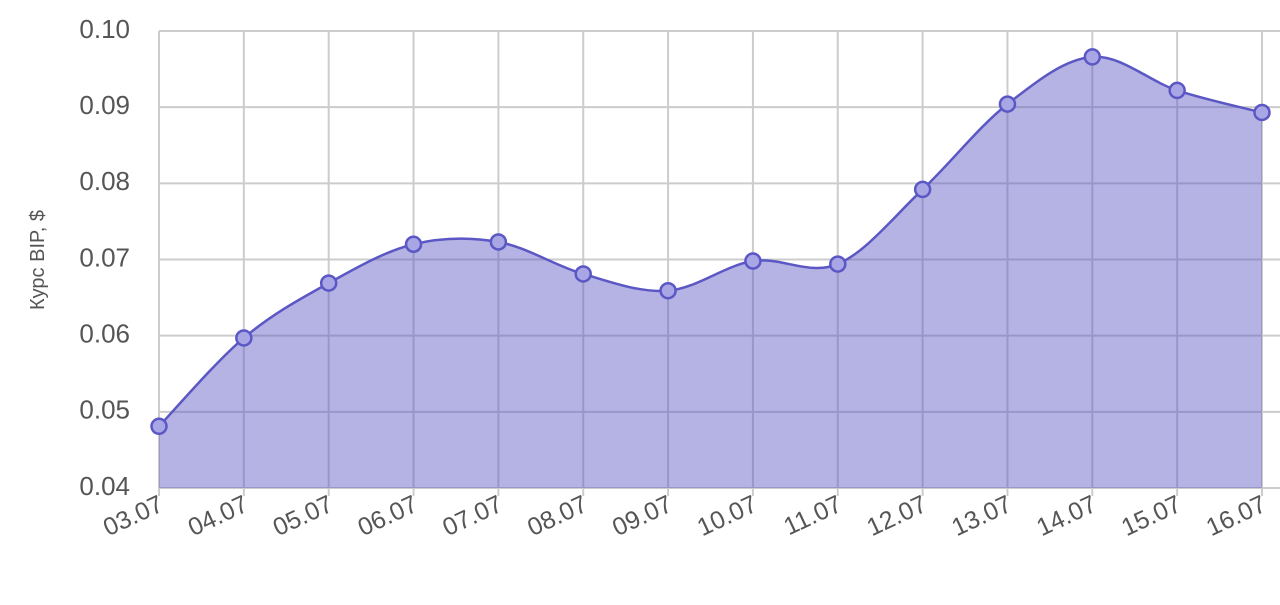  I want to click on y-tick-label: 0.07, so click(104, 257).